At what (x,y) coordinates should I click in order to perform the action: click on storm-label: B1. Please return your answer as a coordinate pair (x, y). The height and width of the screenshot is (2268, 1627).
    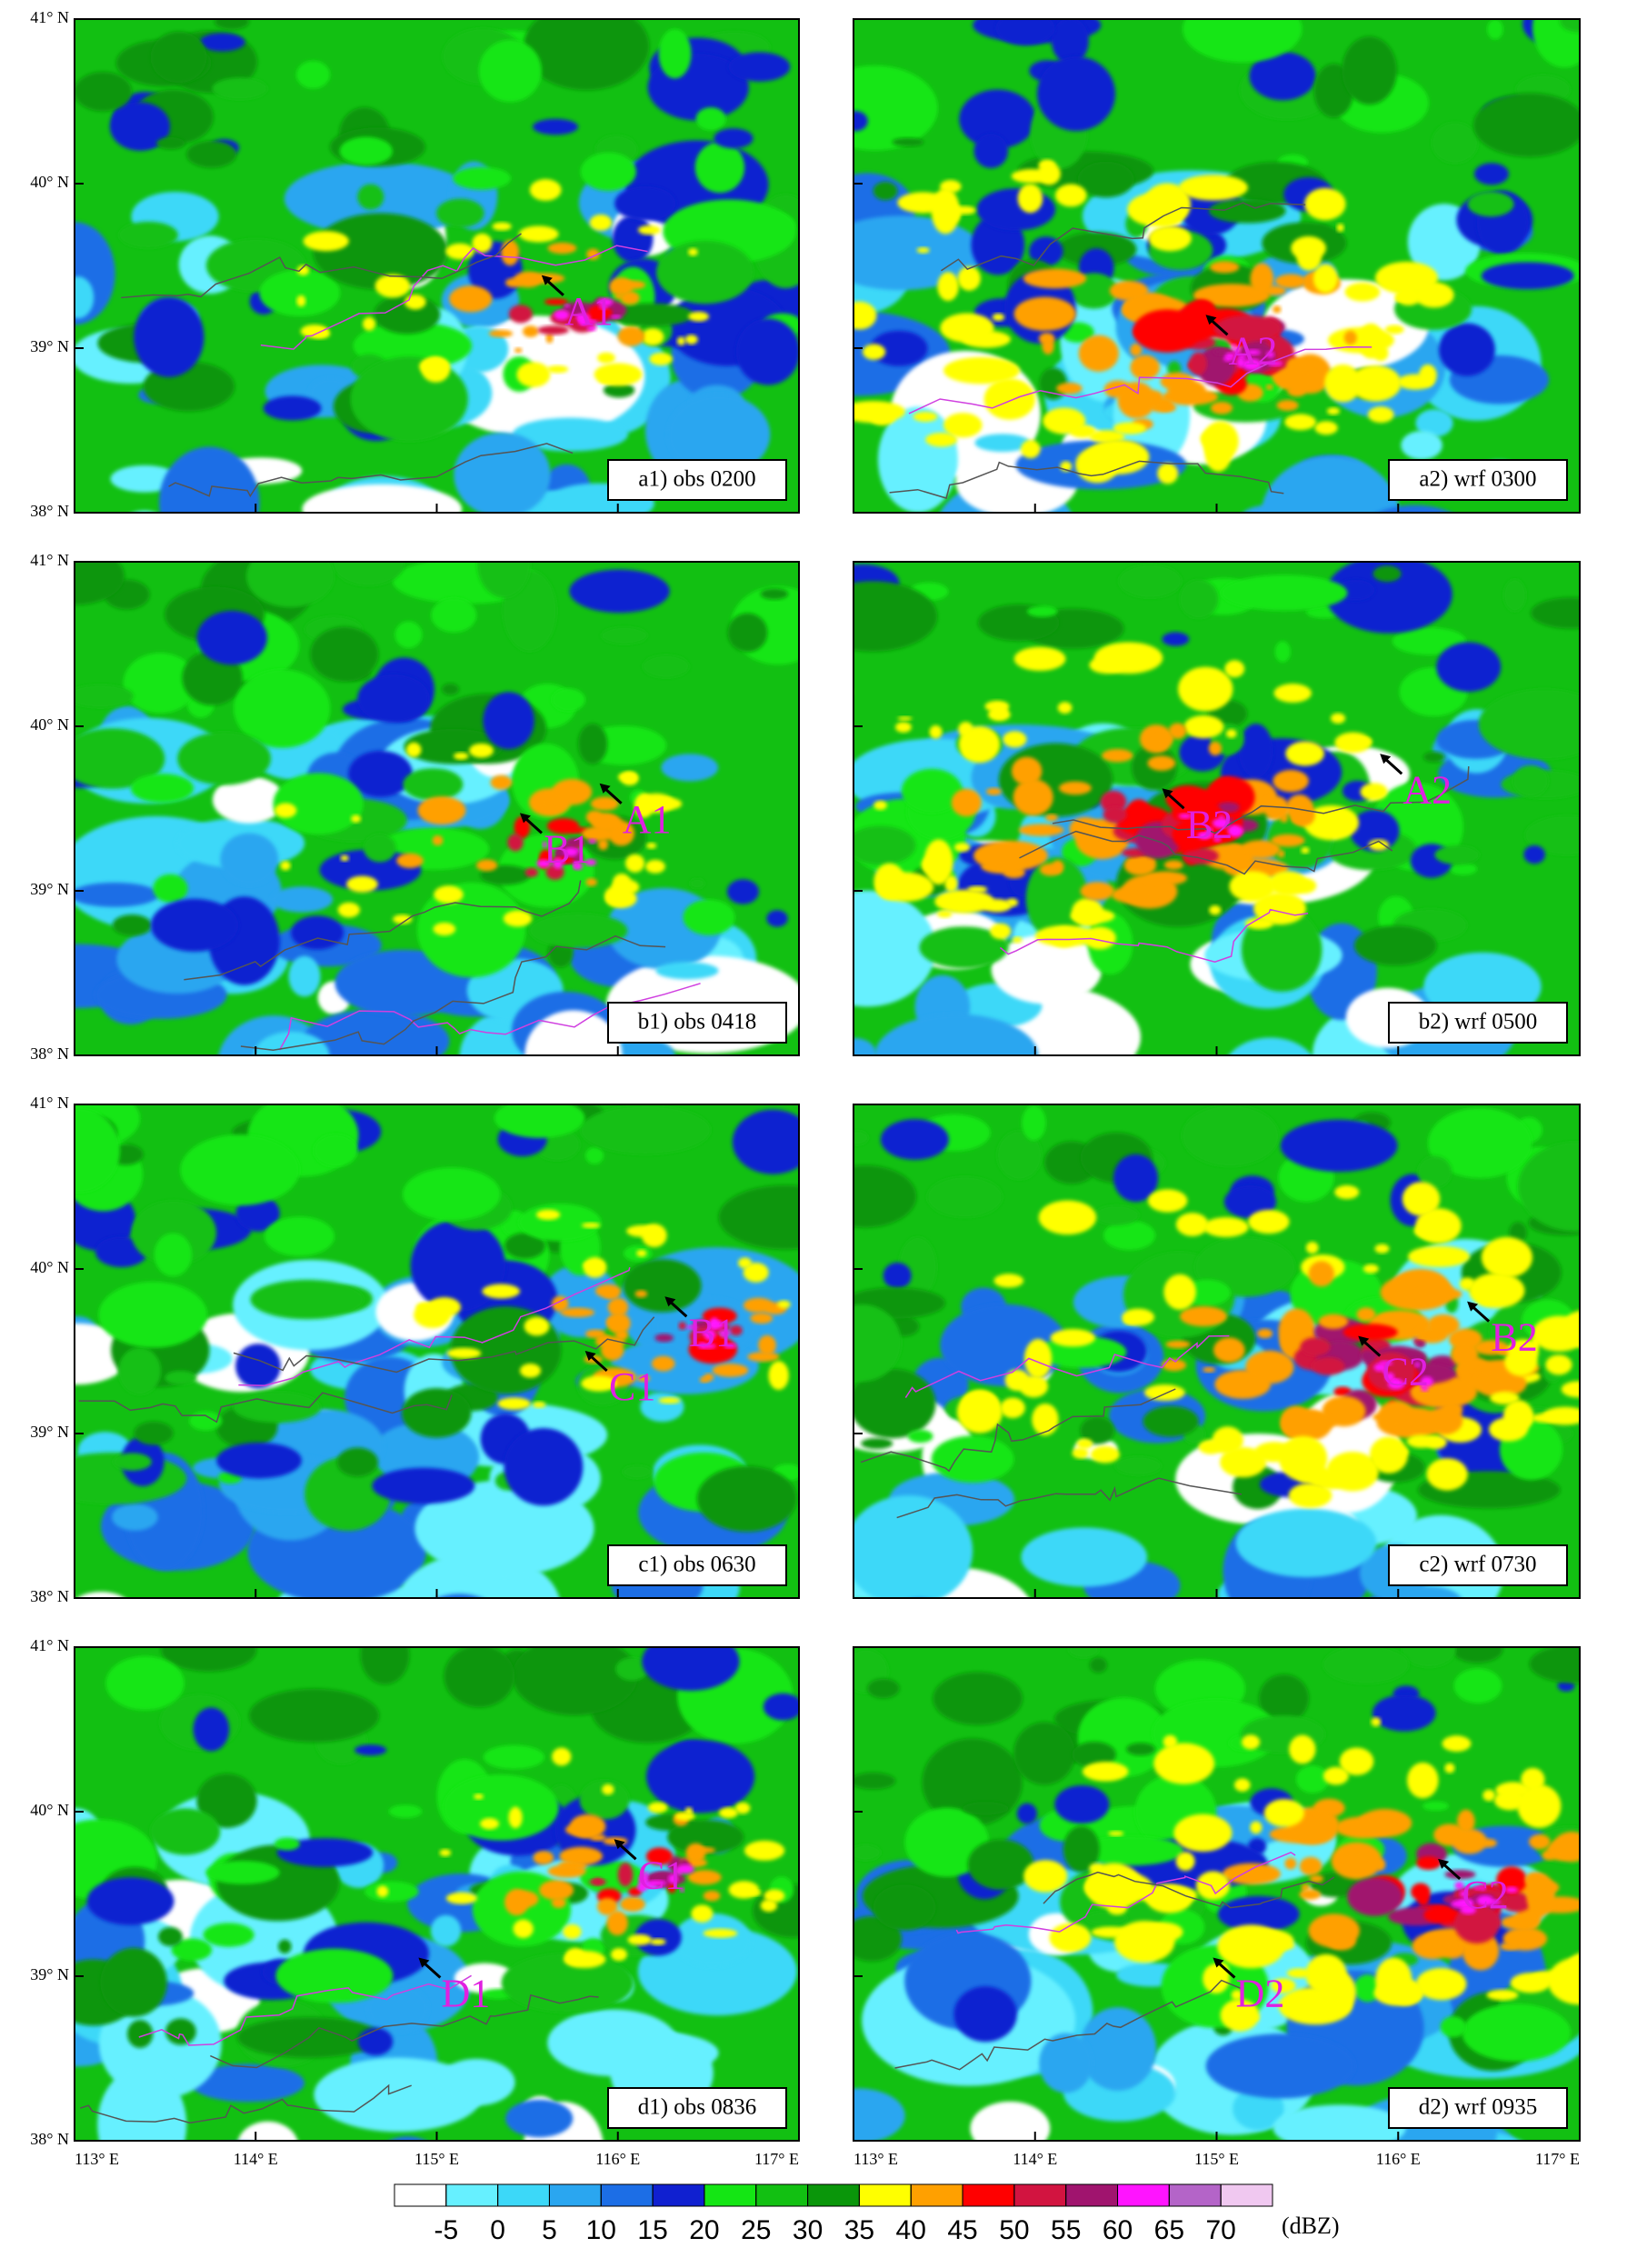
    Looking at the image, I should click on (567, 849).